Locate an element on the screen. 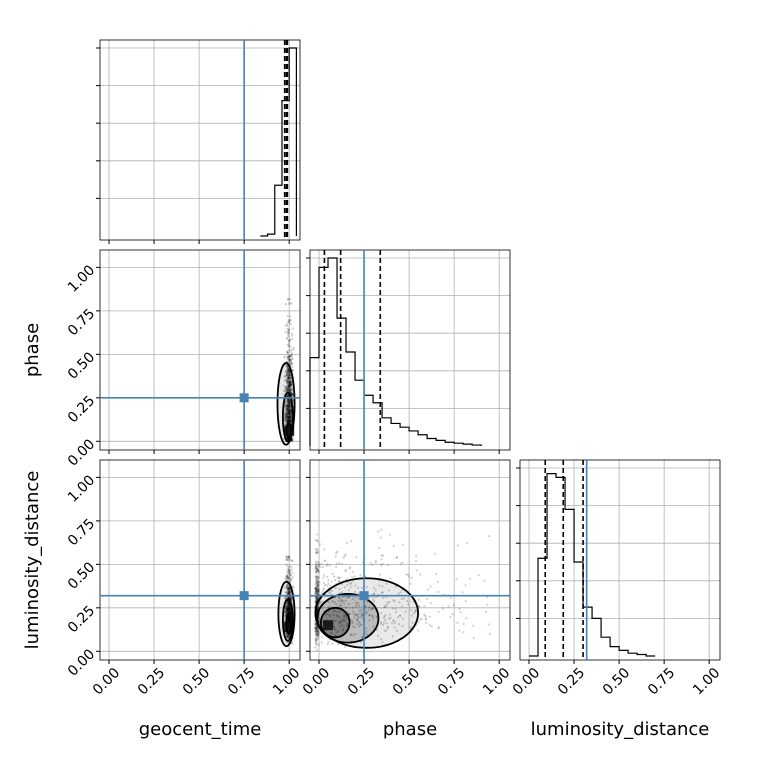 The image size is (760, 764). x-axis-label-phase: phase is located at coordinates (410, 729).